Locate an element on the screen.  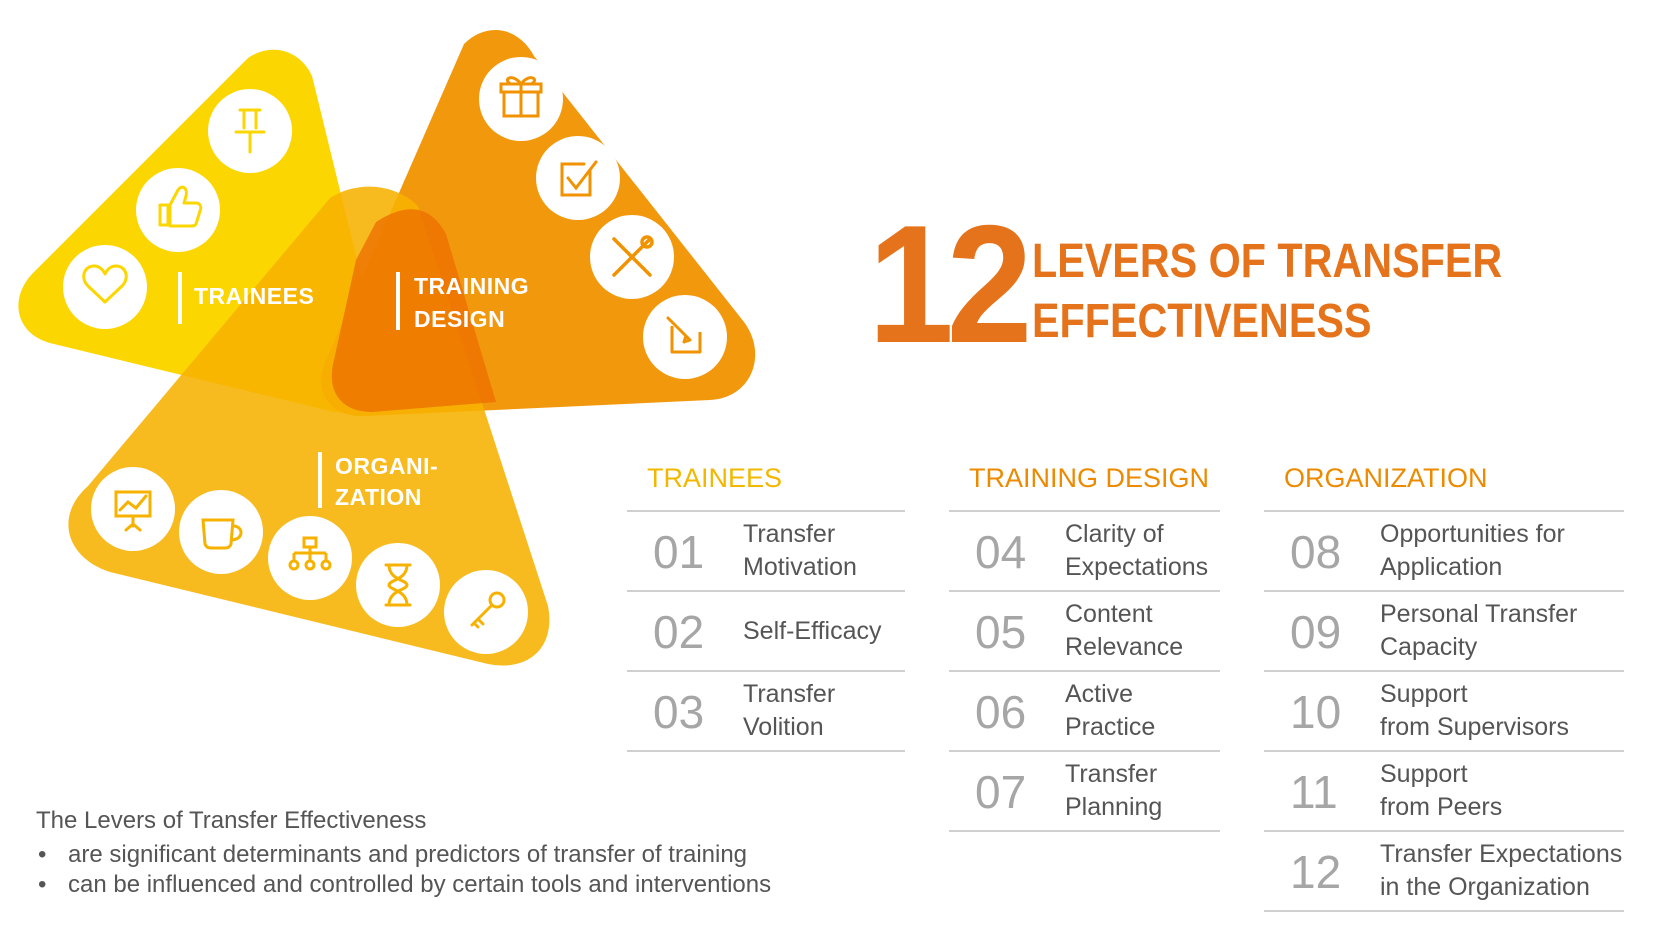
list-item: 05 Content Relevance is located at coordinates (1084, 632).